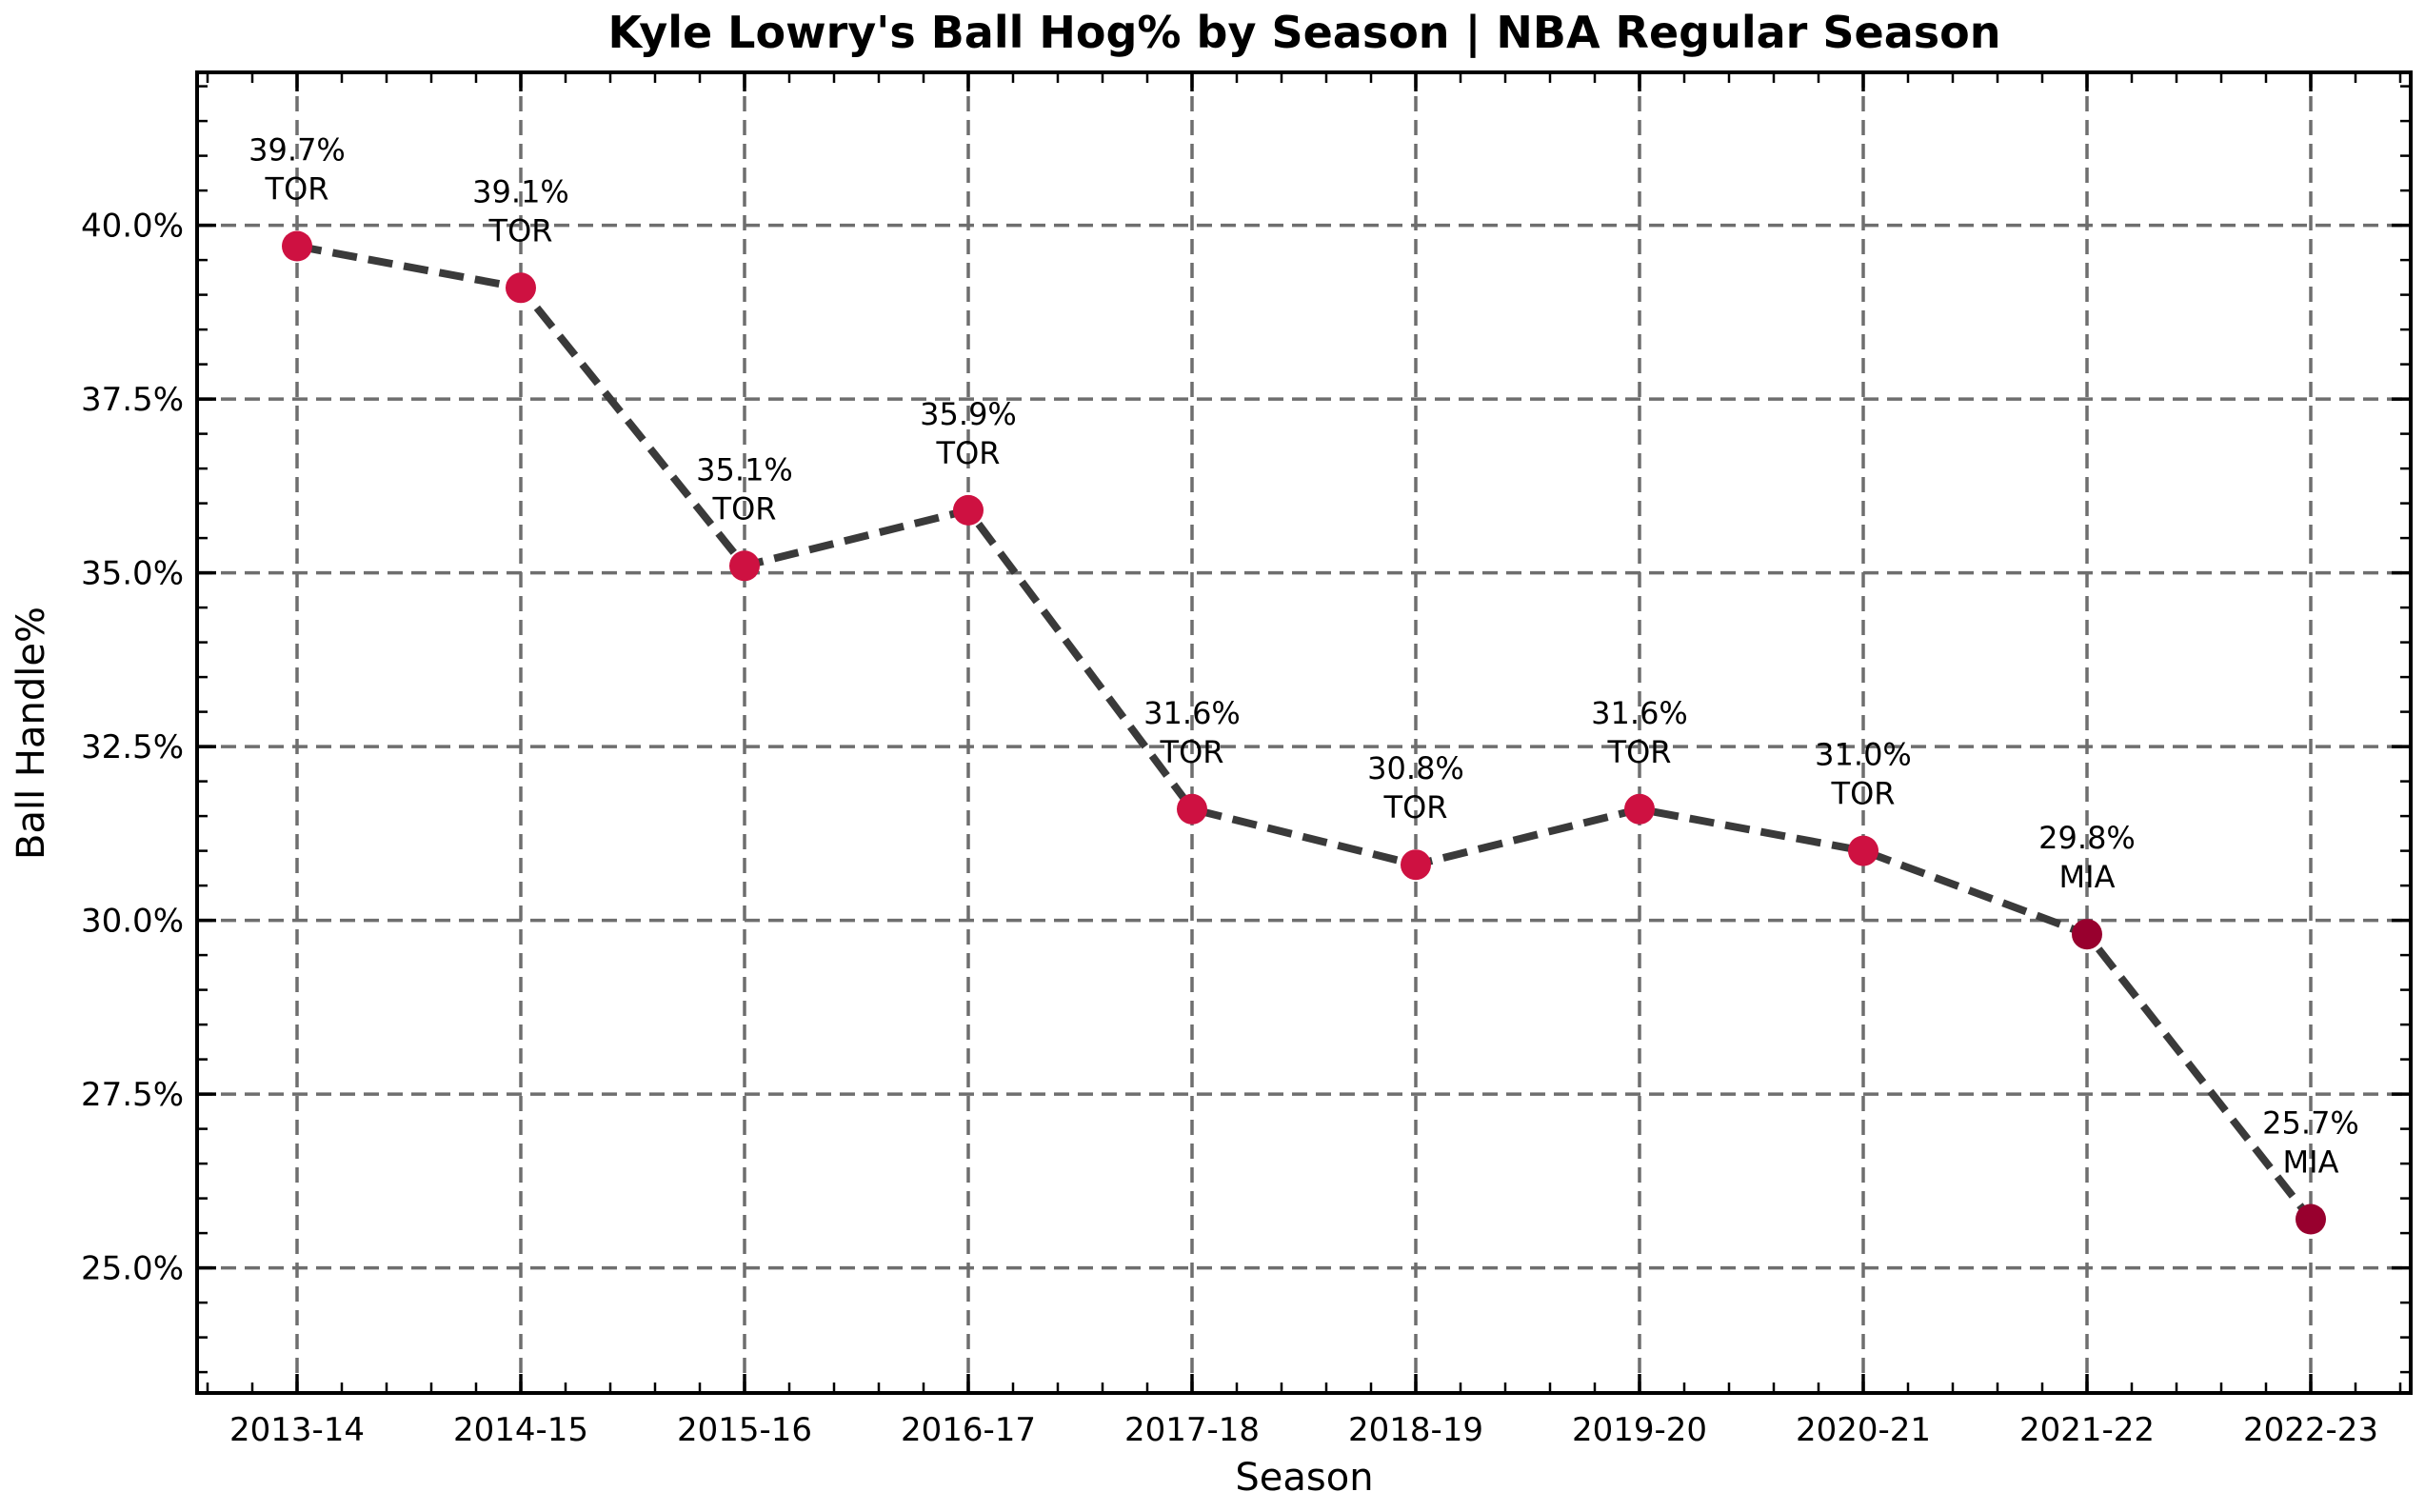 This screenshot has width=2425, height=1512. Describe the element at coordinates (297, 1430) in the screenshot. I see `x-tick-label: 2013-14` at that location.